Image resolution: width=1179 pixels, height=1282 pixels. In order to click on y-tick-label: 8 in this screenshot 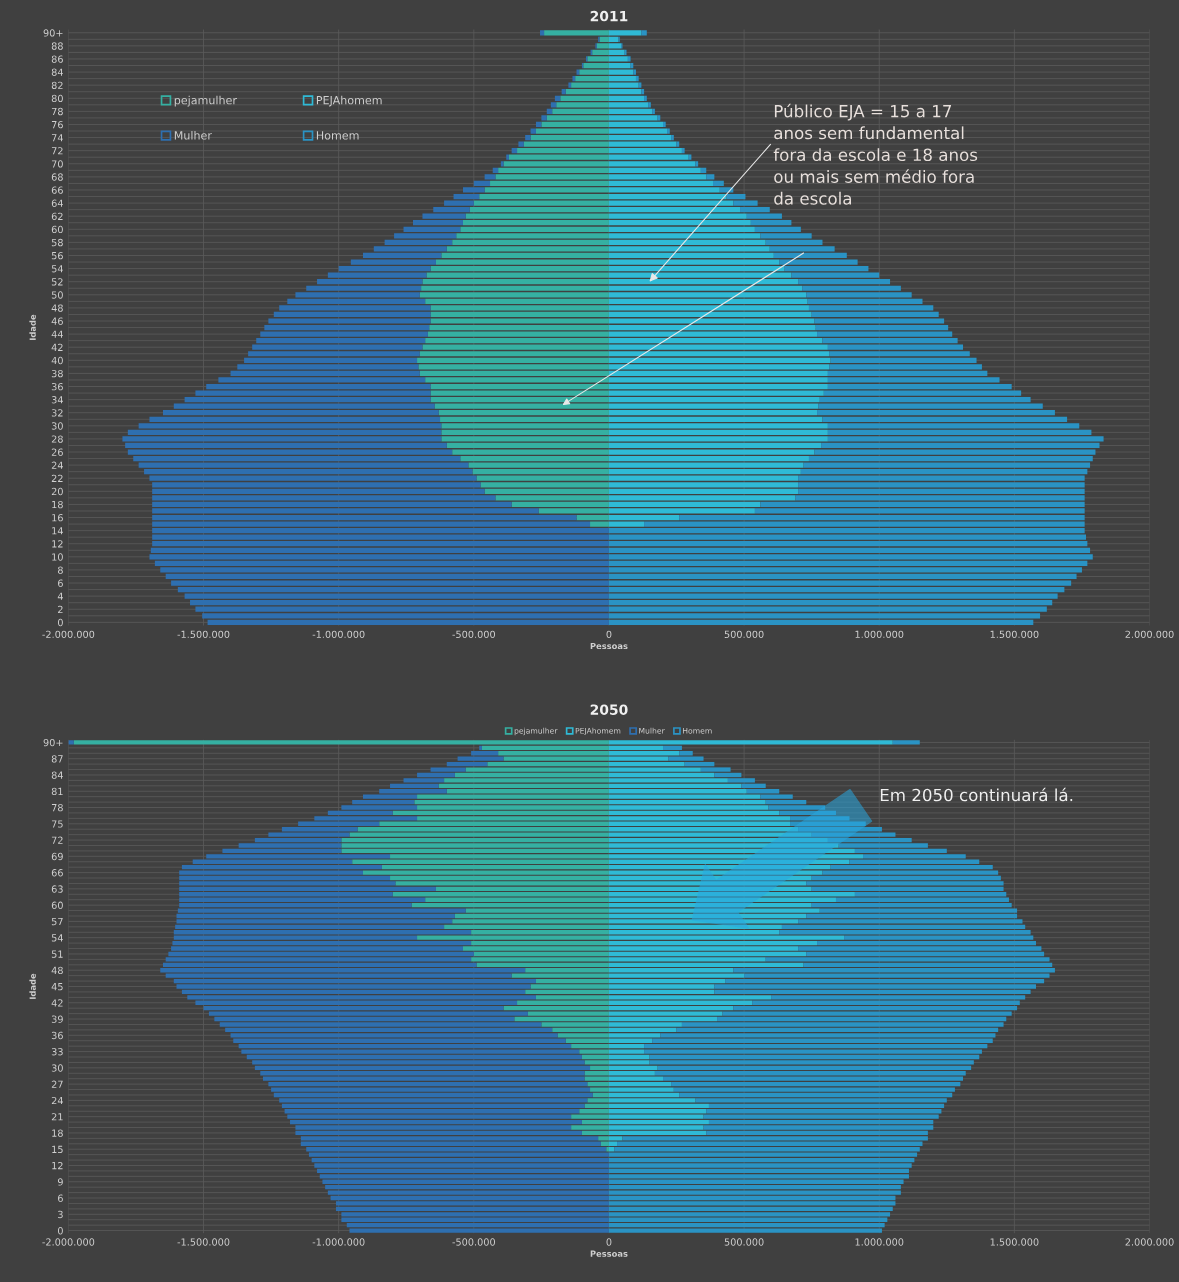, I will do `click(60, 570)`.